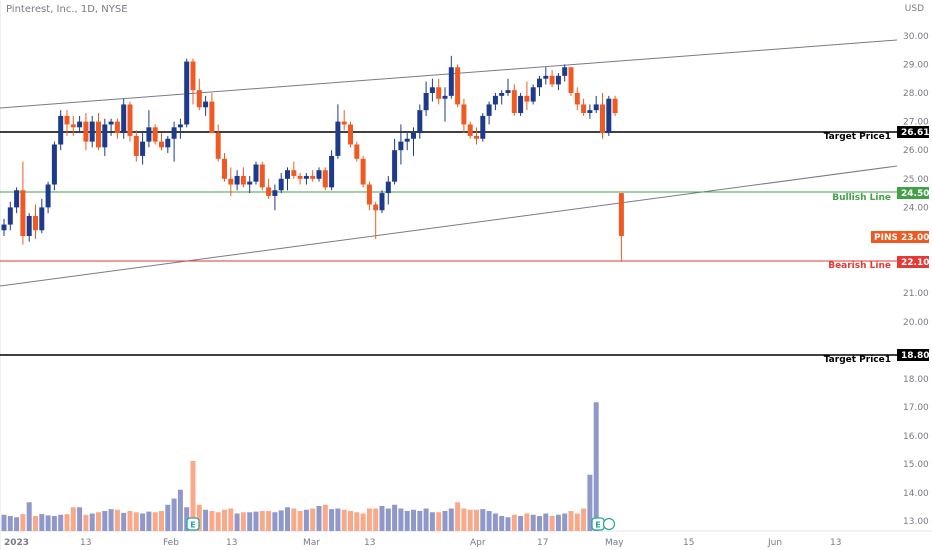 The image size is (932, 550). What do you see at coordinates (915, 263) in the screenshot?
I see `level-value-text: 22.10` at bounding box center [915, 263].